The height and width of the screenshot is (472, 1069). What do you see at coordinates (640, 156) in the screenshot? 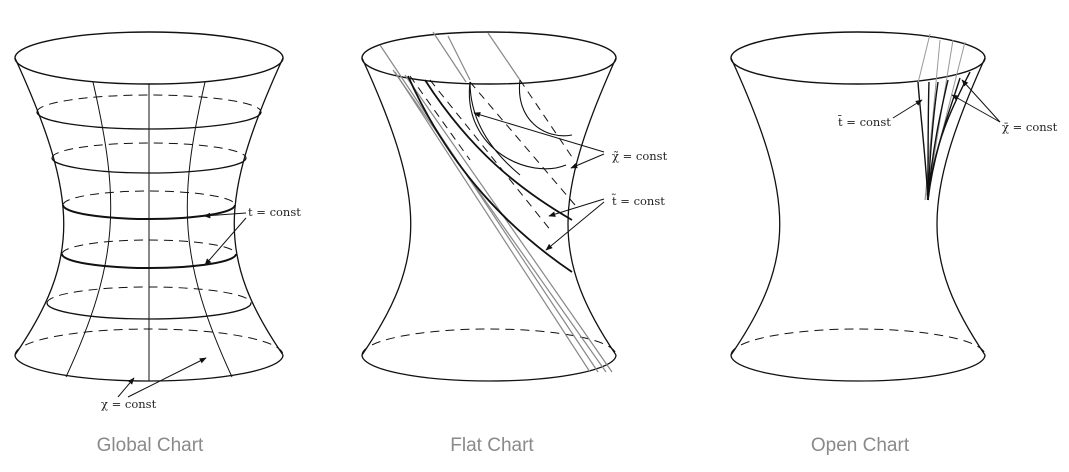
I see `flat-chi-const-label: χ̃ = const` at bounding box center [640, 156].